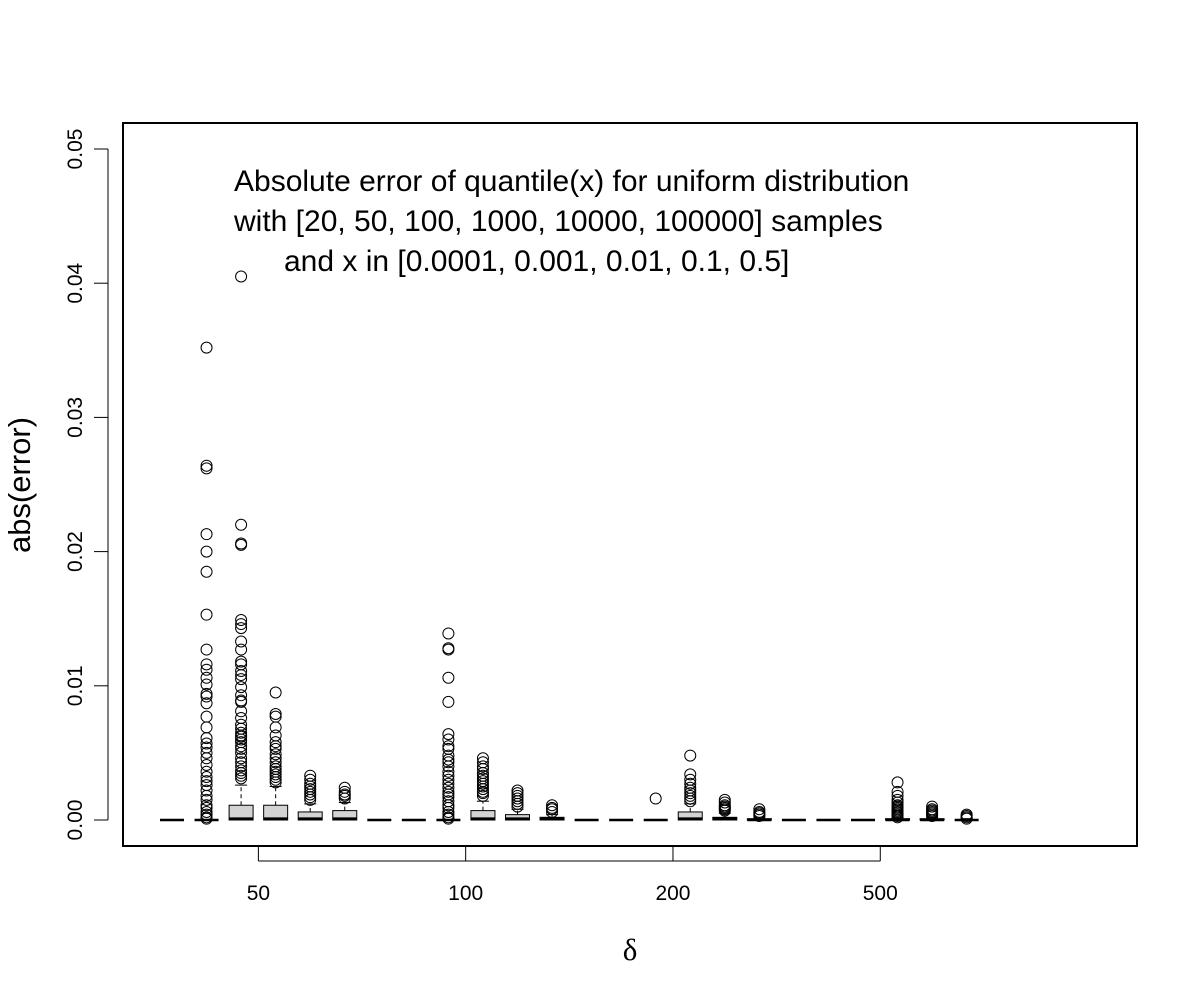  Describe the element at coordinates (258, 893) in the screenshot. I see `x-tick-label: 50` at that location.